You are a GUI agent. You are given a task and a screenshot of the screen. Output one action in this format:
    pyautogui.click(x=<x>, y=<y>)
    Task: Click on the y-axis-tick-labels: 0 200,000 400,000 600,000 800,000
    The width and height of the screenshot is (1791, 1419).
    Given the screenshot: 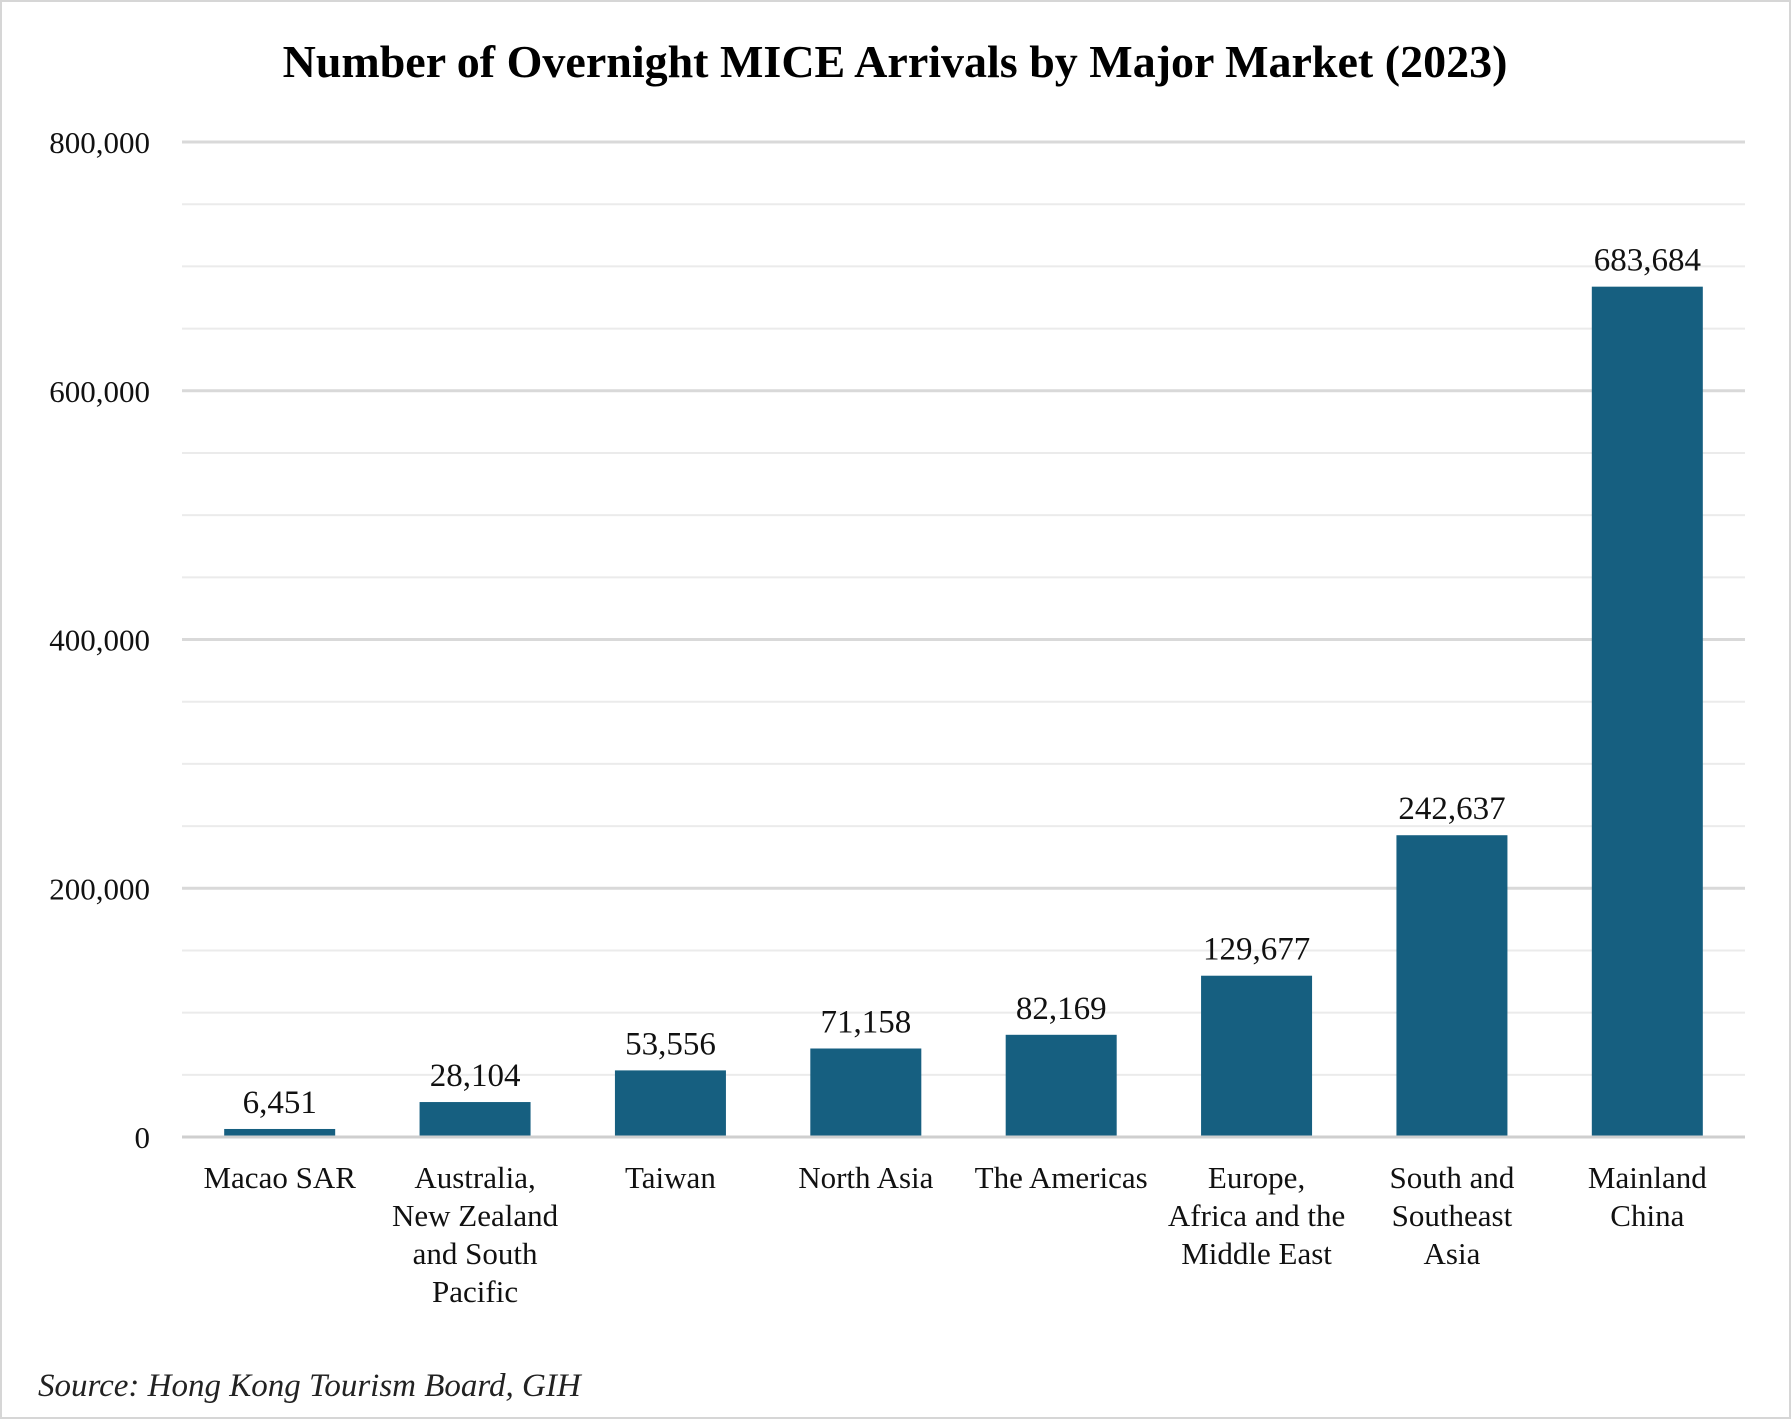 What is the action you would take?
    pyautogui.click(x=99, y=640)
    